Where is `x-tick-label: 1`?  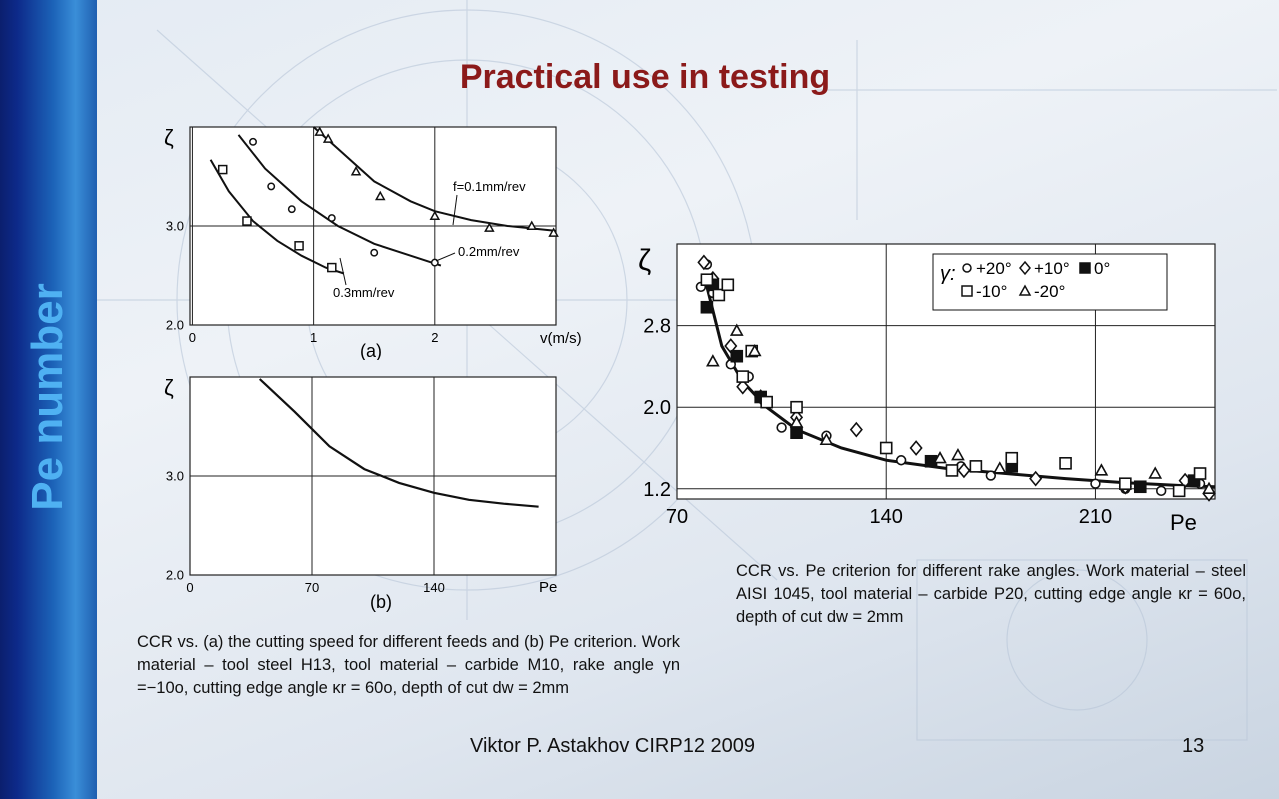 x-tick-label: 1 is located at coordinates (313, 337).